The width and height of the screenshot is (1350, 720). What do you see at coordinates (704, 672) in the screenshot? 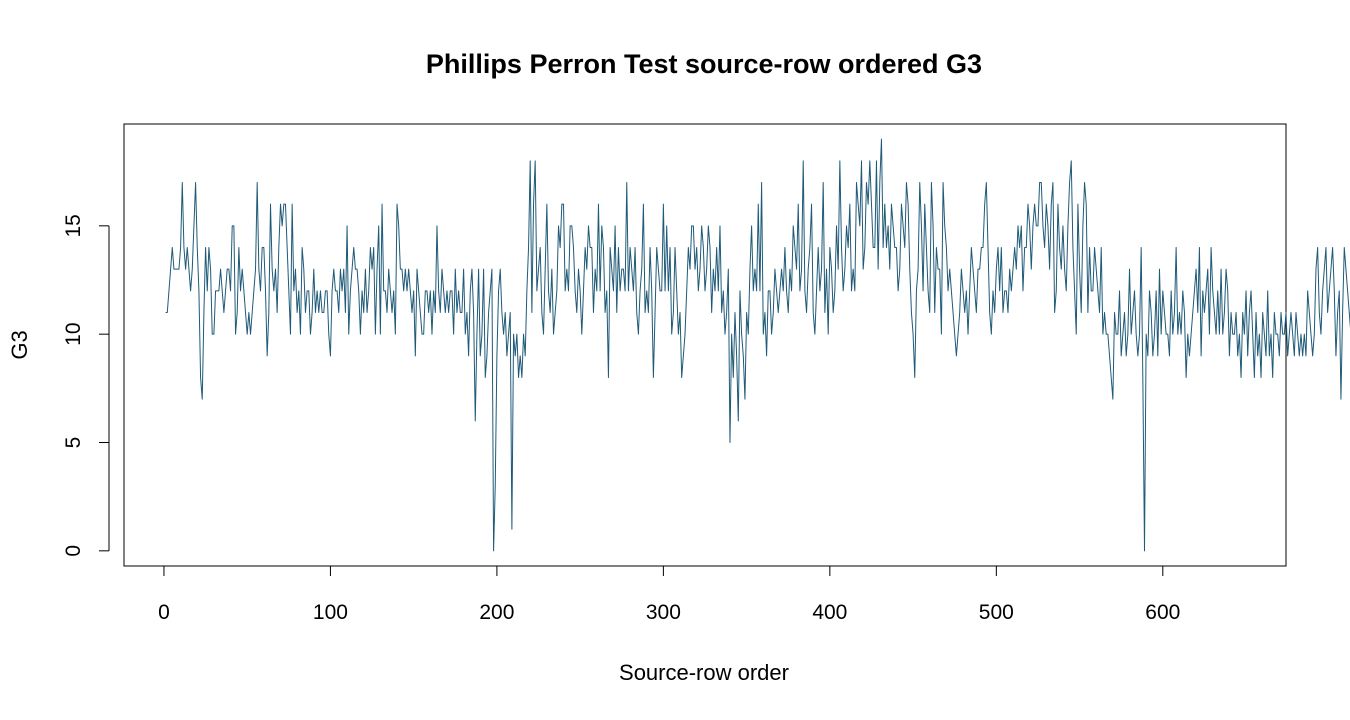
I see `x-axis-label: Source-row order` at bounding box center [704, 672].